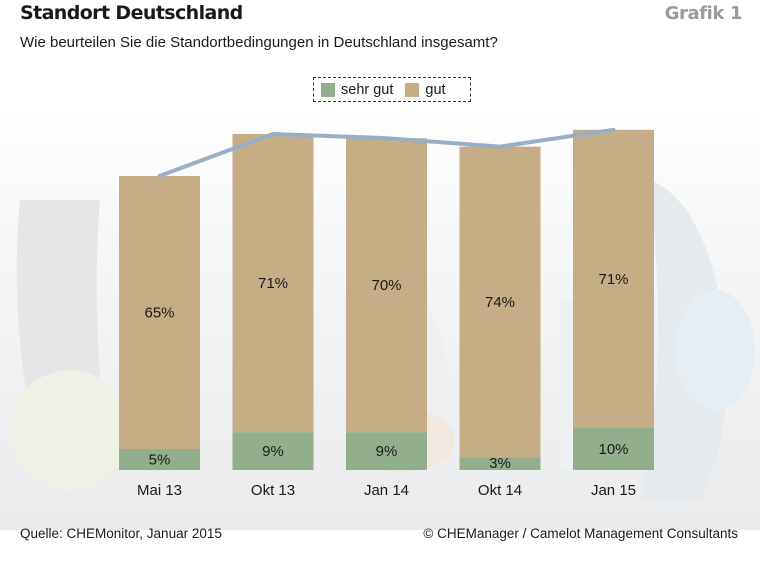  I want to click on figure-label: Grafik 1, so click(703, 13).